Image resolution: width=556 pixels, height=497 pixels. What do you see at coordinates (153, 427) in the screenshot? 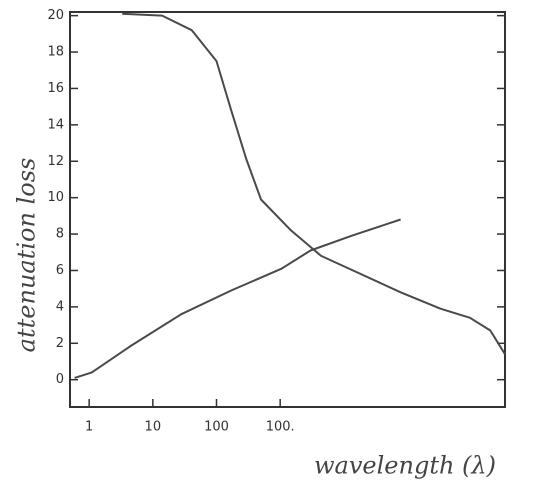
I see `x-tick-label: 10` at bounding box center [153, 427].